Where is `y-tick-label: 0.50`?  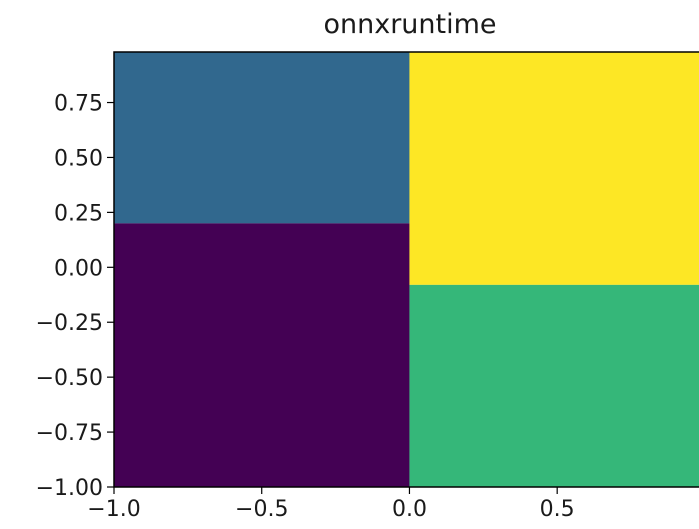
y-tick-label: 0.50 is located at coordinates (78, 158).